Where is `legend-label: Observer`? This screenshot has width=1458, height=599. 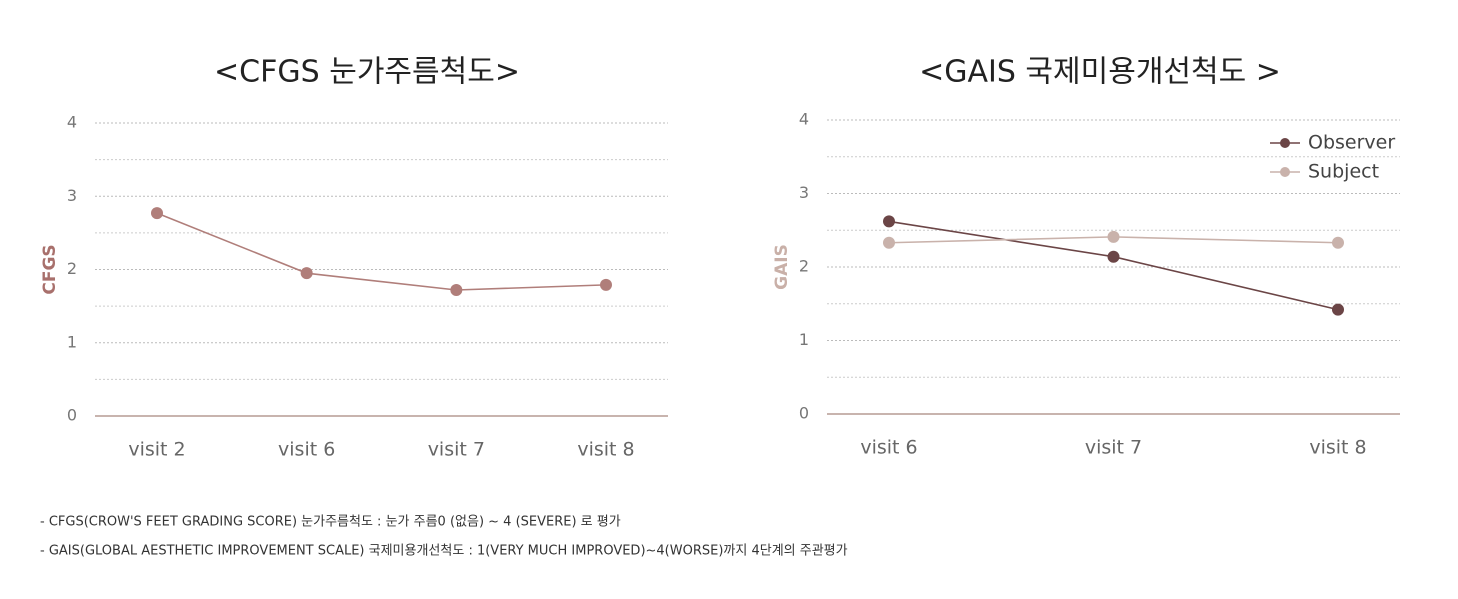
legend-label: Observer is located at coordinates (1351, 143).